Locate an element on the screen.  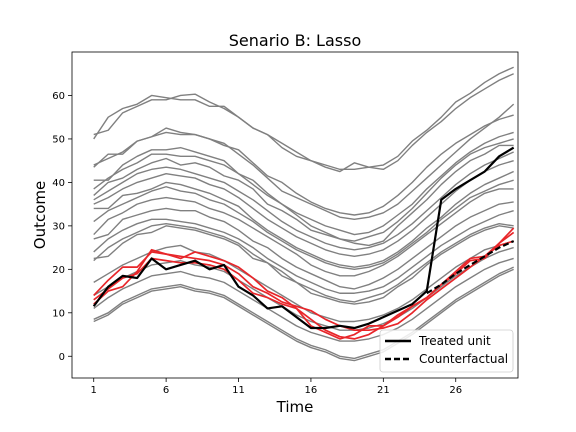
x-axis-label: Time is located at coordinates (295, 407).